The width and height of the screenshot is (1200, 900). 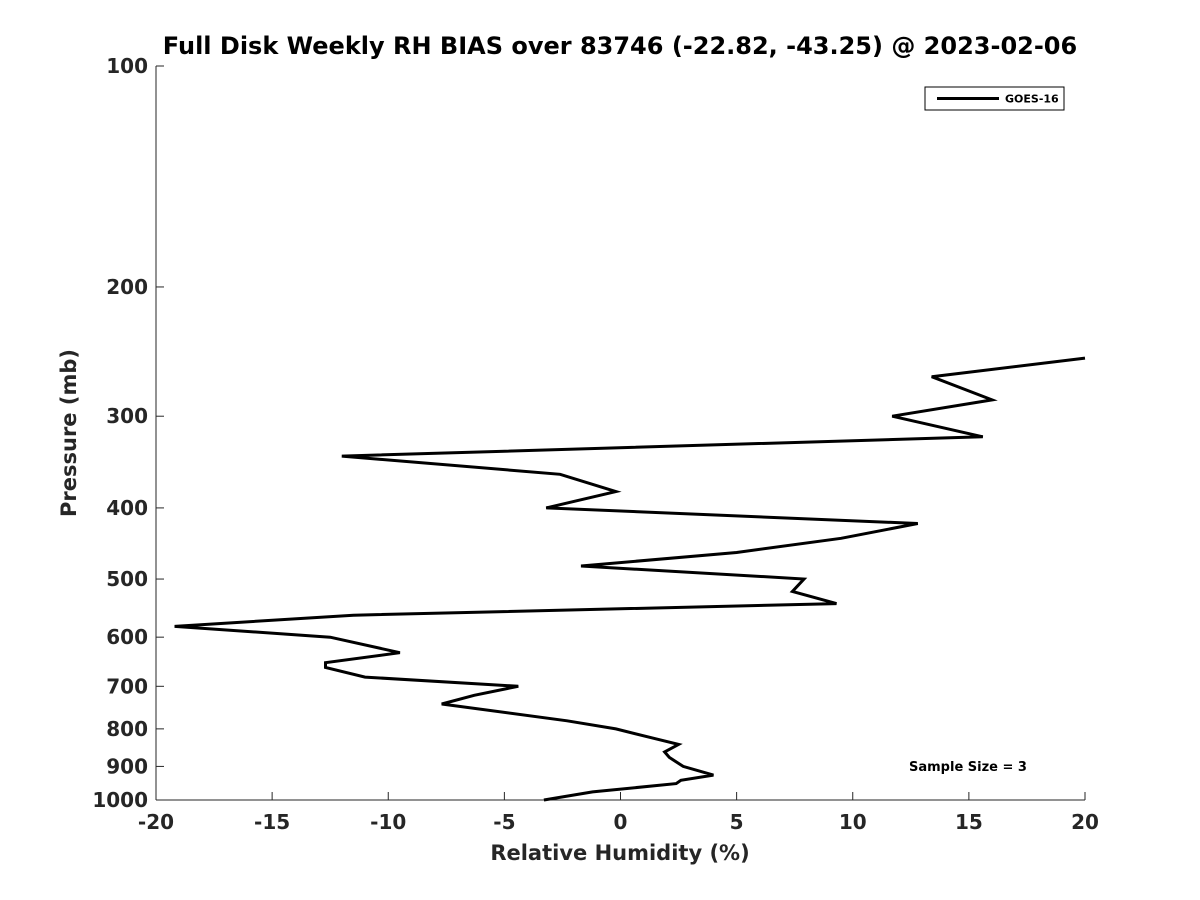 I want to click on y-tick-label: 600, so click(x=127, y=637).